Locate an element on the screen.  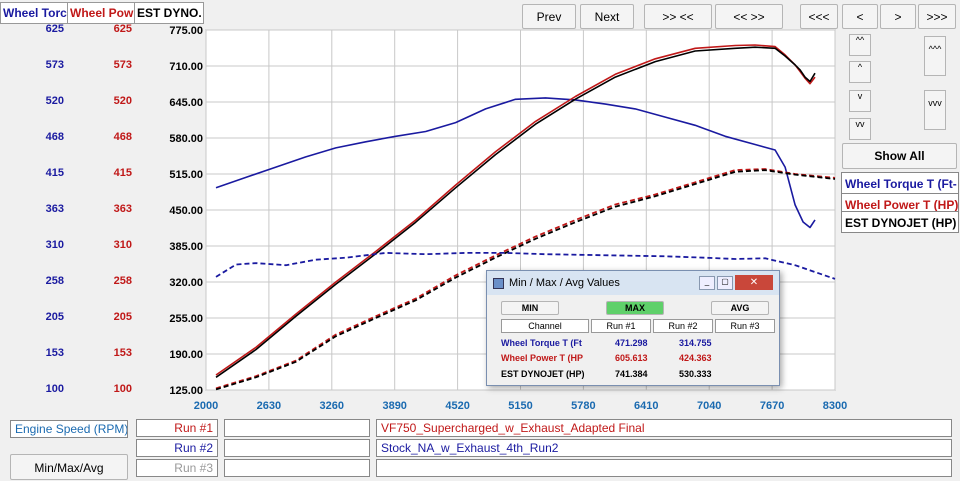
x-tick-label: 4520 is located at coordinates (457, 406).